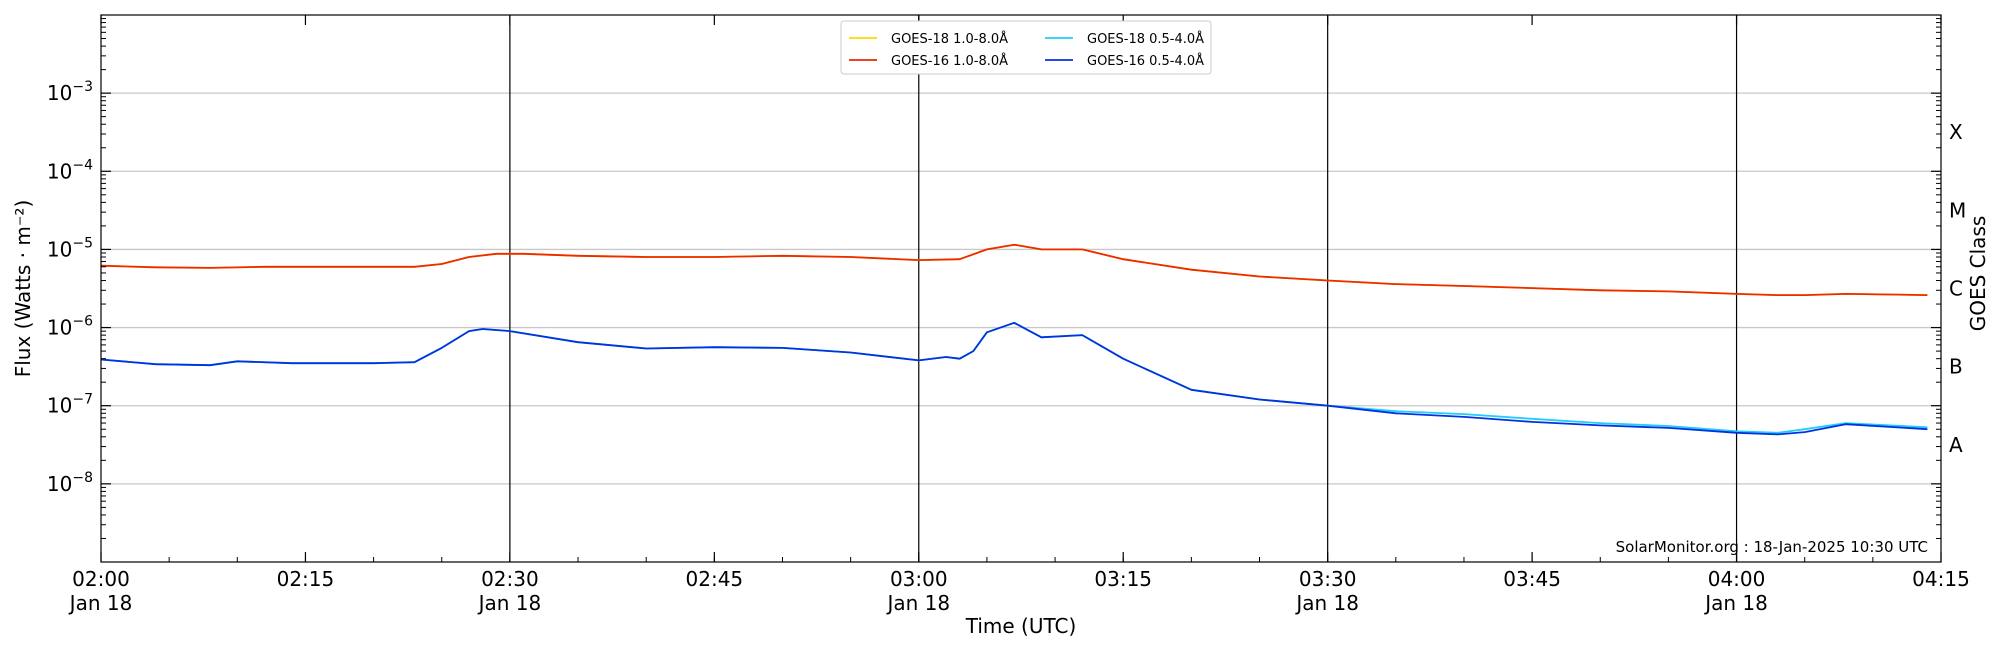 This screenshot has height=650, width=2000. I want to click on y-tick-label: 10⁻³, so click(70, 92).